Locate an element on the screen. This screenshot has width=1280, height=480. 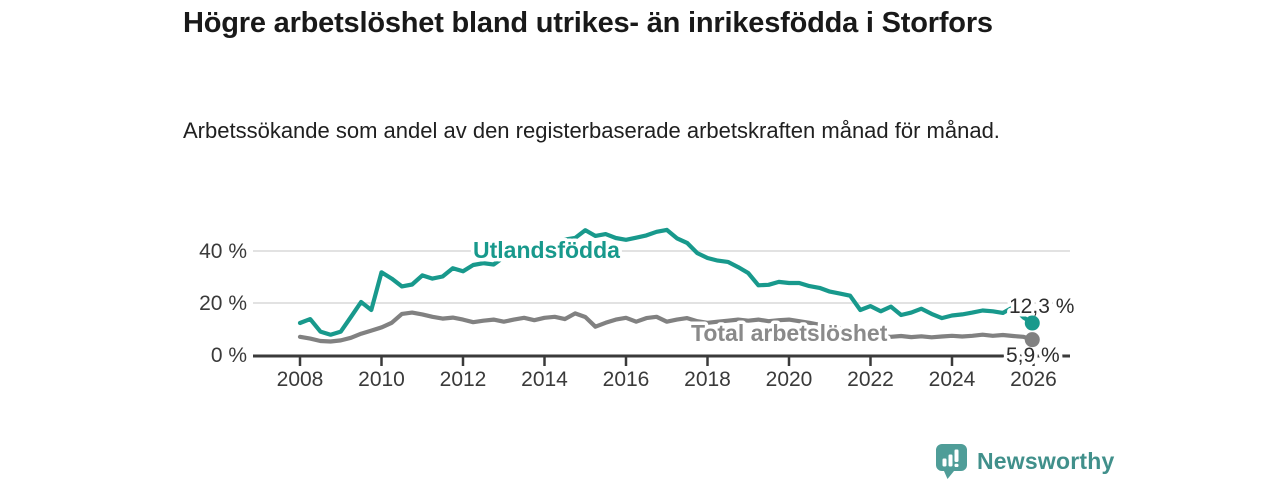
x-tick-label-2018: 2018 is located at coordinates (707, 379).